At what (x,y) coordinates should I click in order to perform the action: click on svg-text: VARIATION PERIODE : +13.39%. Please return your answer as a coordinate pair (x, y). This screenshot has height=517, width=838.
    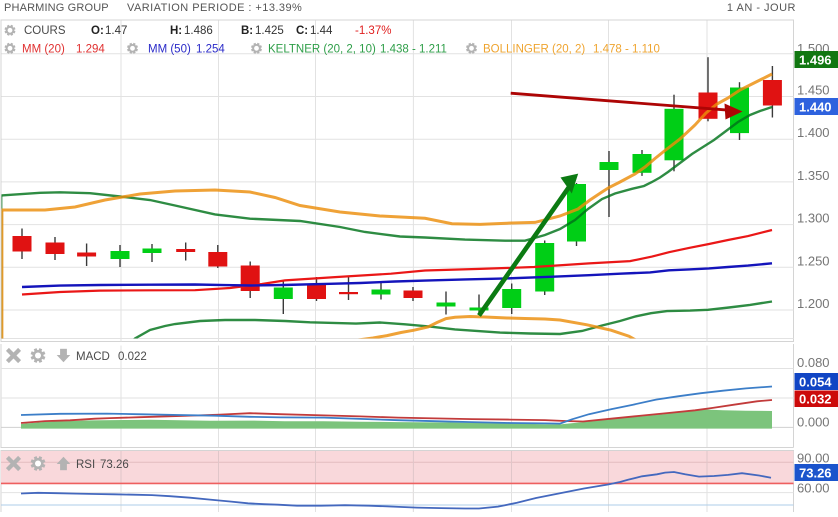
    Looking at the image, I should click on (214, 8).